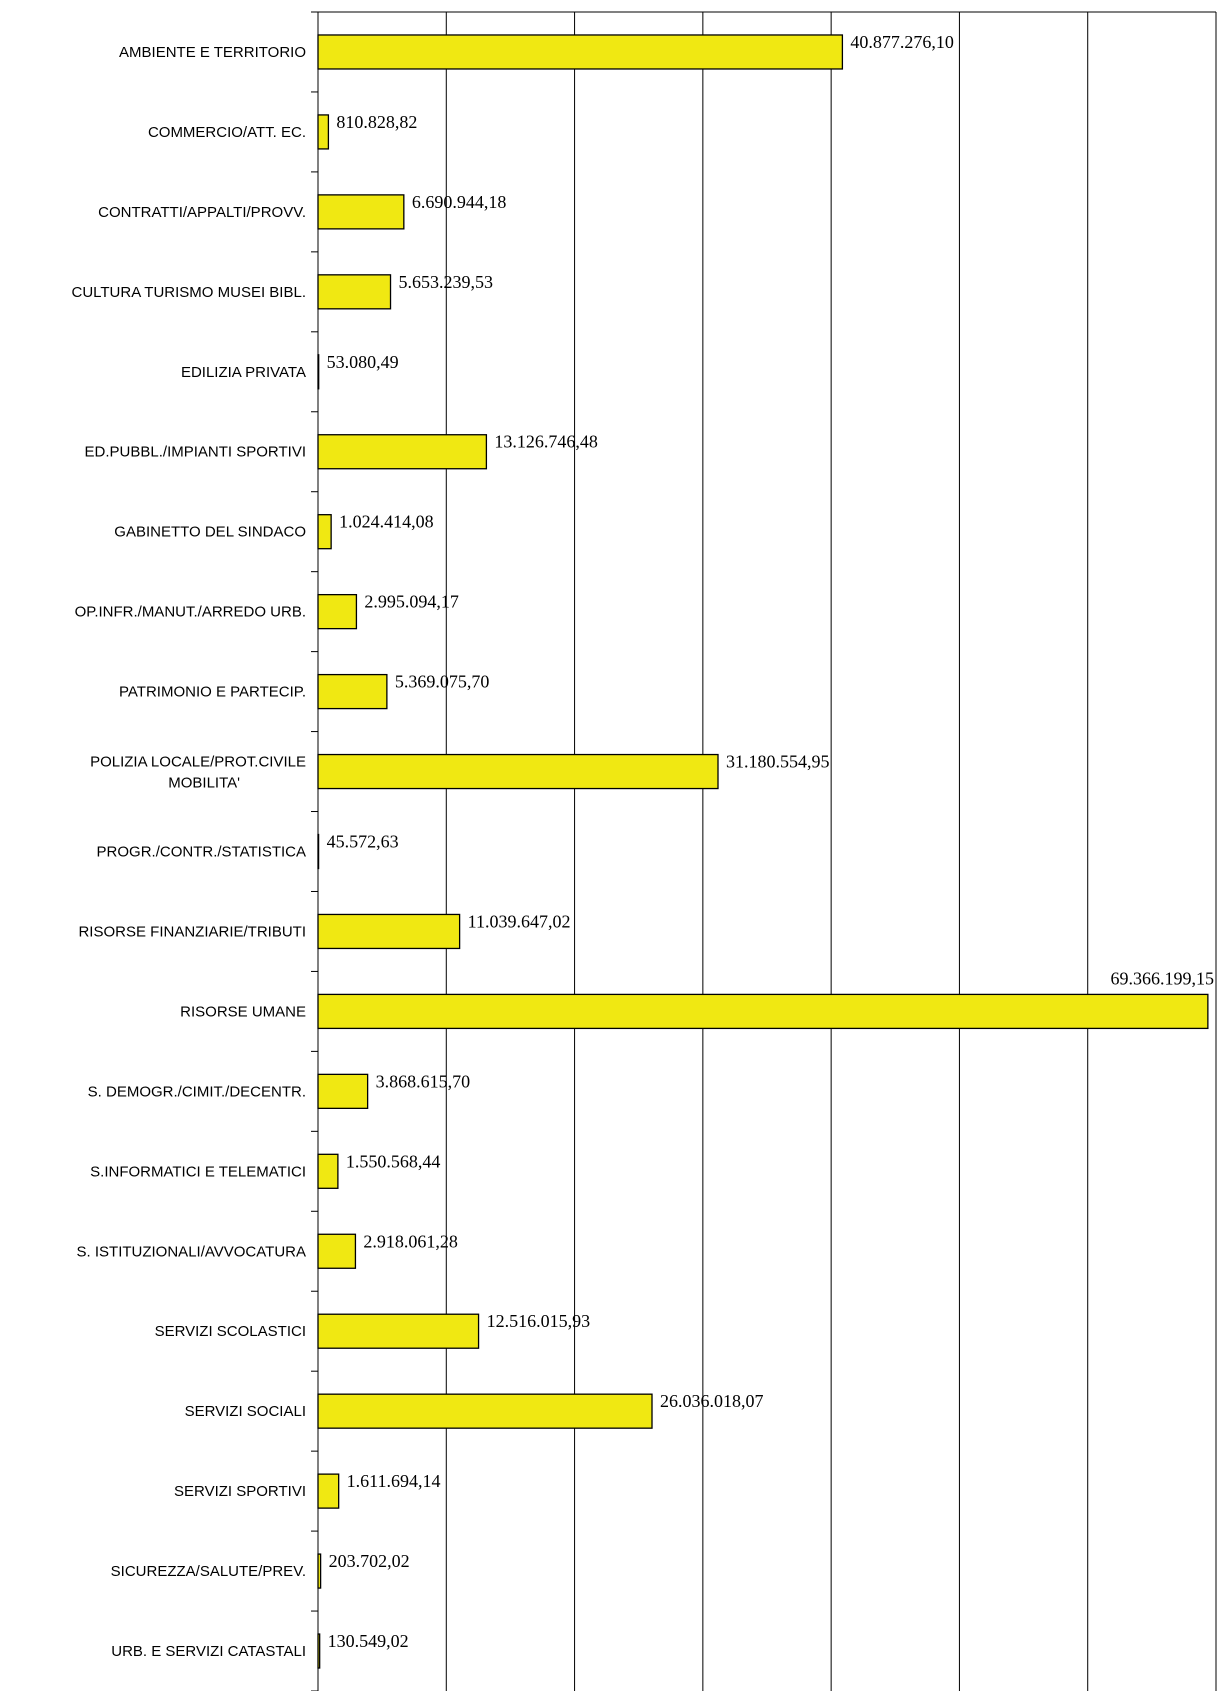 Image resolution: width=1222 pixels, height=1691 pixels. I want to click on category-label: EDILIZIA PRIVATA, so click(243, 372).